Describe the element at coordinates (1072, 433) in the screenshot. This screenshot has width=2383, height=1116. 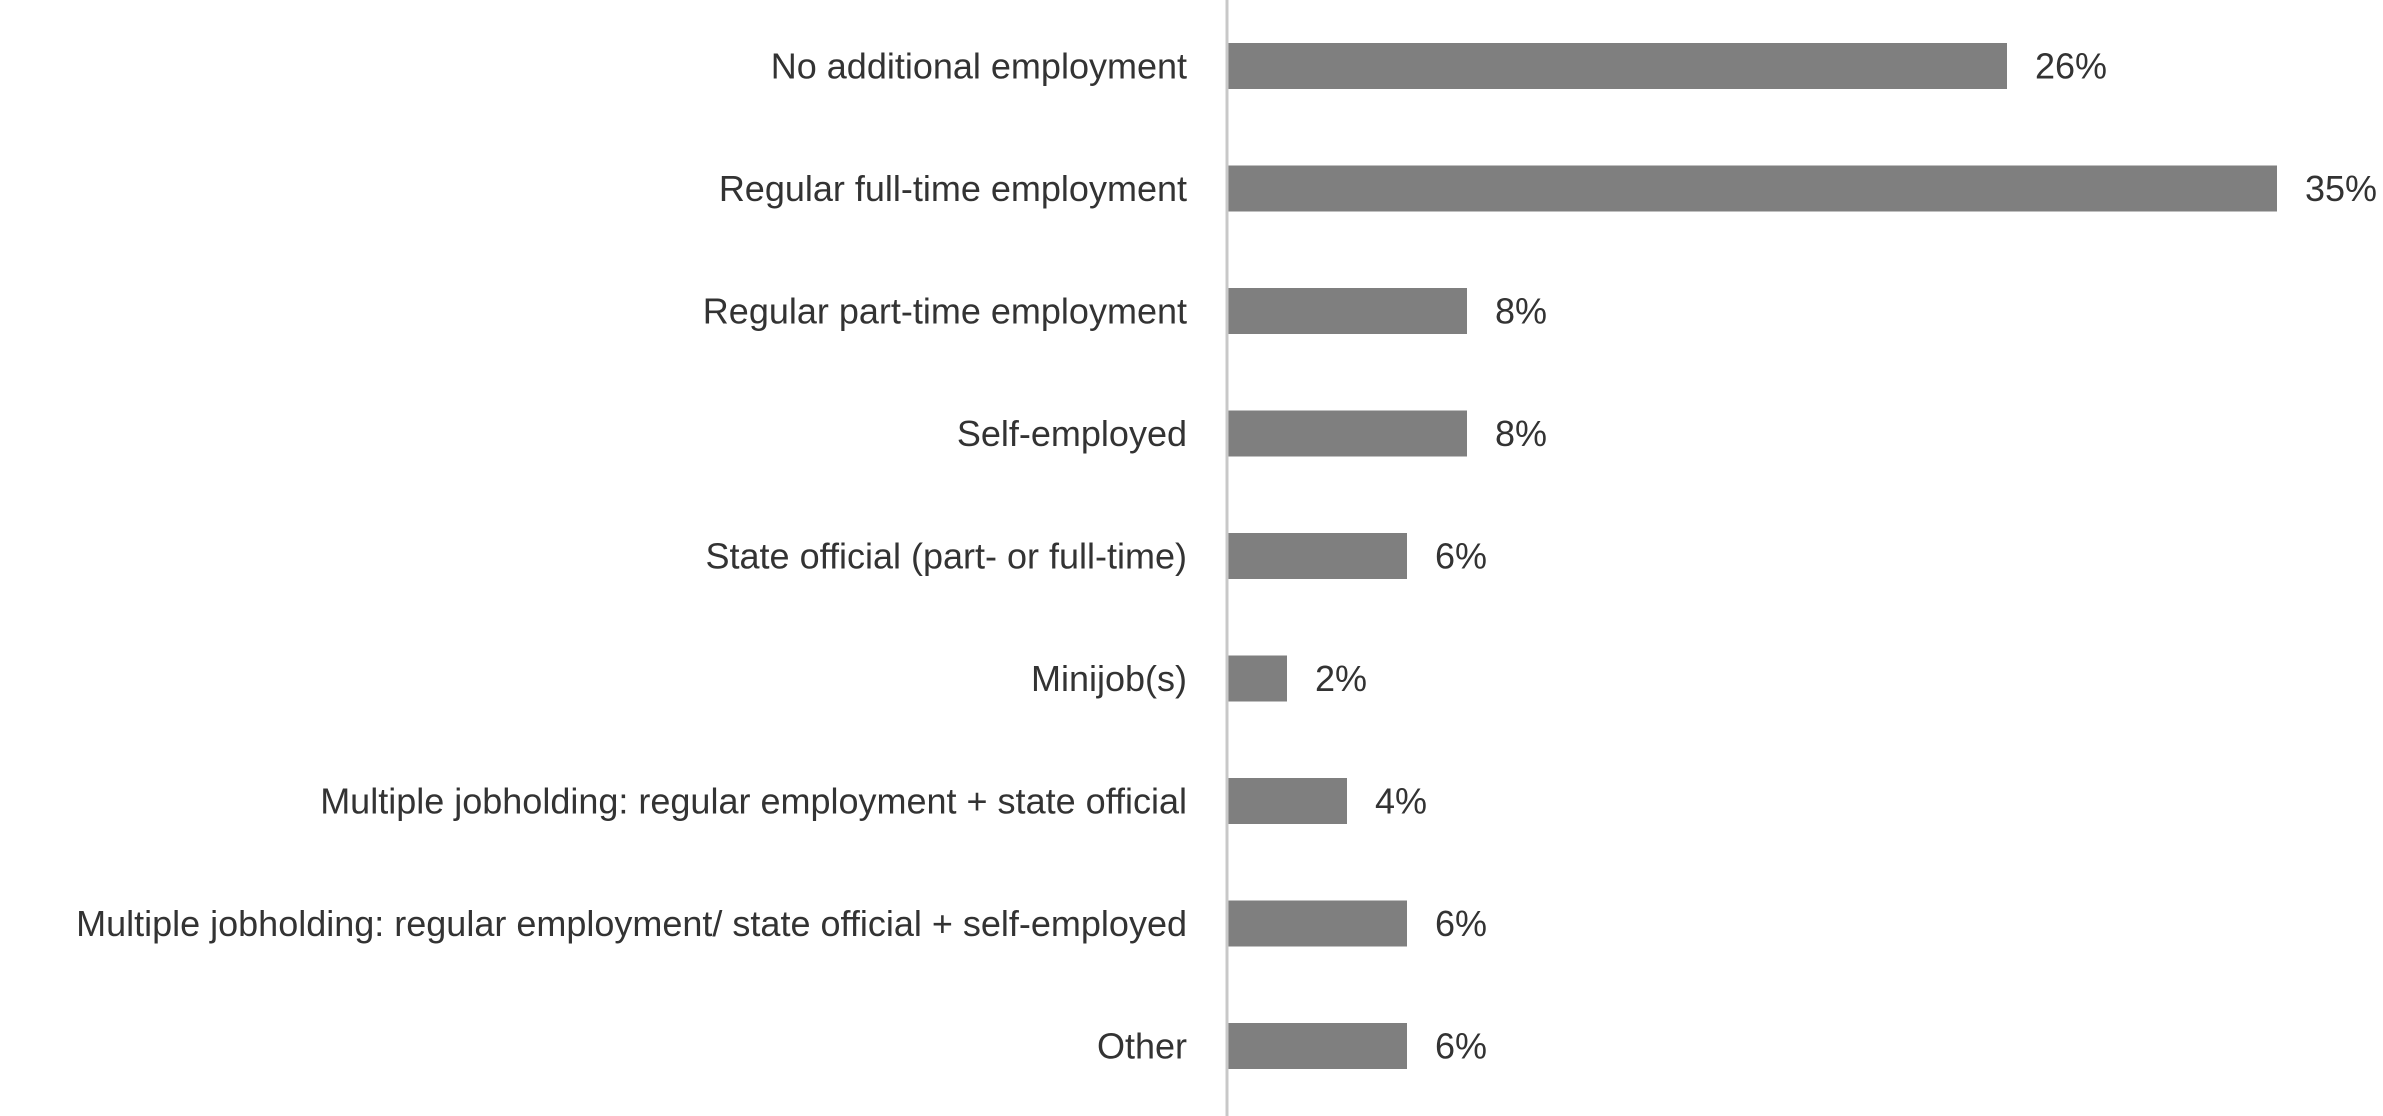
I see `category-label: Self-employed` at that location.